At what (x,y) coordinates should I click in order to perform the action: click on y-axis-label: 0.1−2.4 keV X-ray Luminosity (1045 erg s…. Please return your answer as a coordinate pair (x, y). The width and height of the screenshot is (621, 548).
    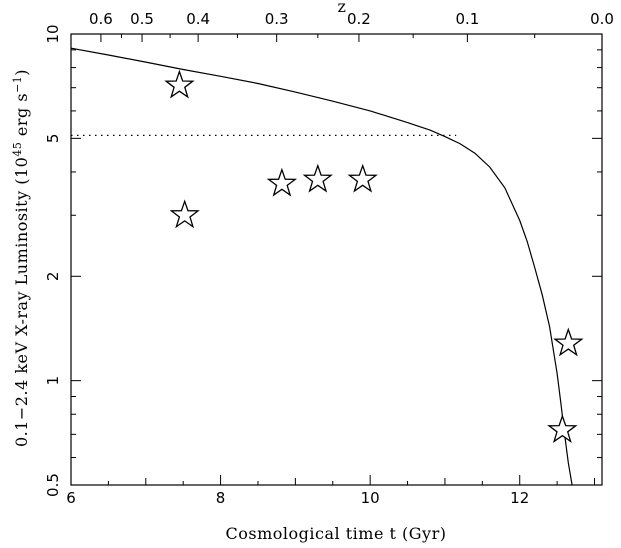
    Looking at the image, I should click on (21, 258).